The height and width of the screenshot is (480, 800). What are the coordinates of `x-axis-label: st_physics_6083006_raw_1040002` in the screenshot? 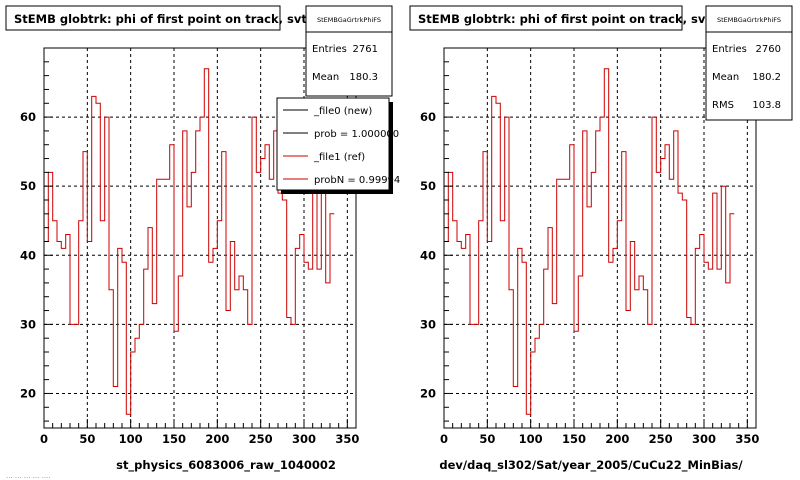 It's located at (226, 465).